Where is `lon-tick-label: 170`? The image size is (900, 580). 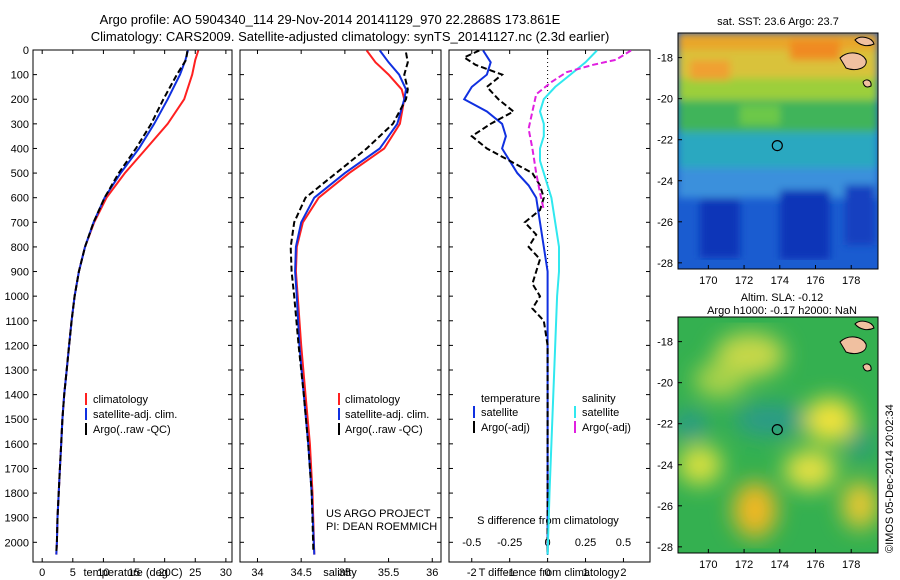
lon-tick-label: 170 is located at coordinates (708, 281).